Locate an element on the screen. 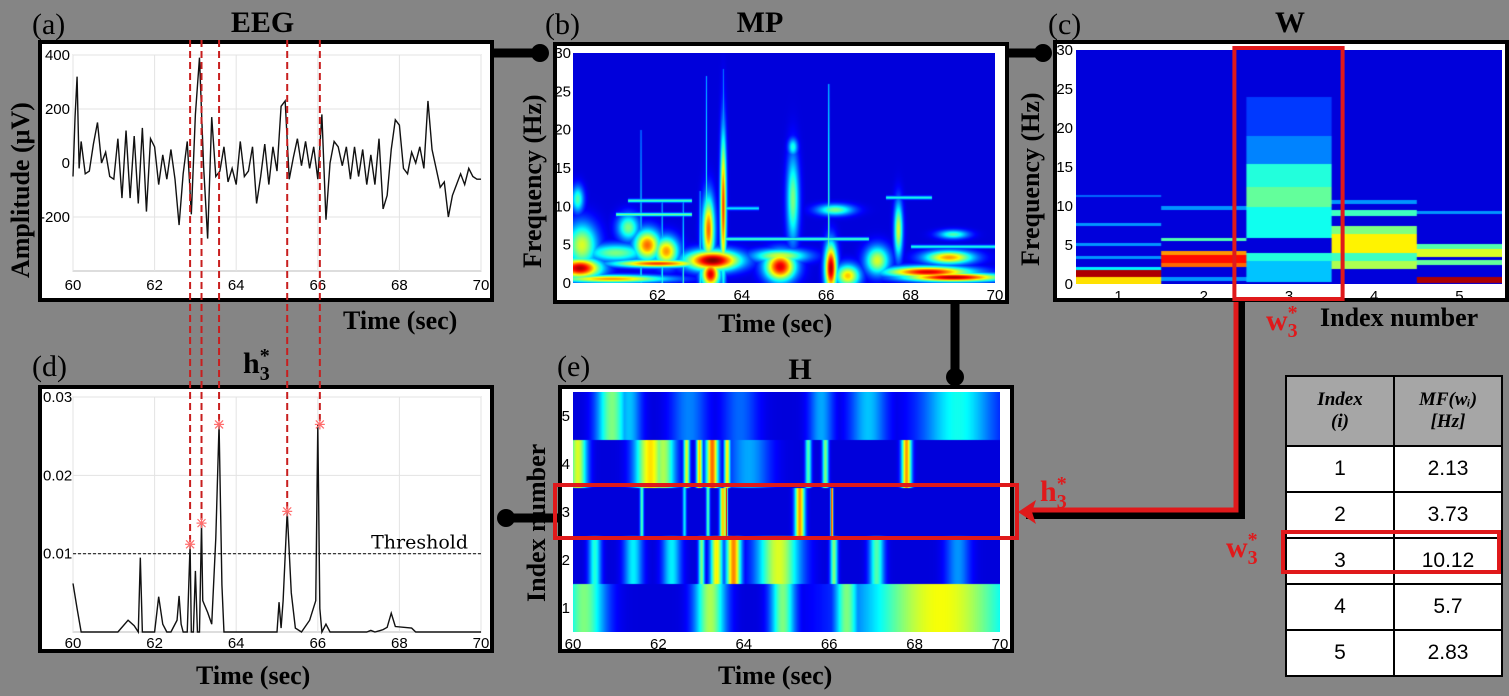  h3-activation-line is located at coordinates (276, 529).